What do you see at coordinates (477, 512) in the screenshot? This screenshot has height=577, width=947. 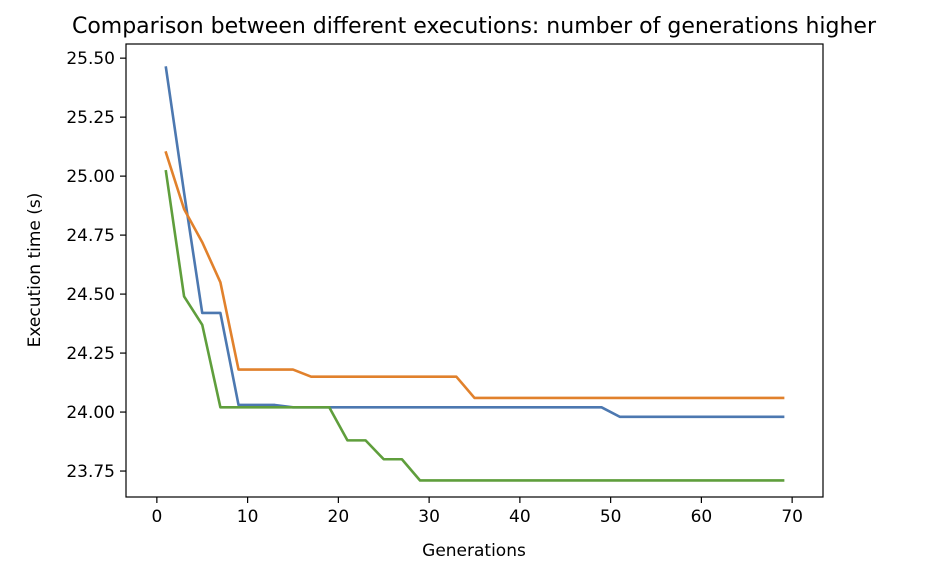 I see `x-axis: 0 10 20 30 40 50 60 70` at bounding box center [477, 512].